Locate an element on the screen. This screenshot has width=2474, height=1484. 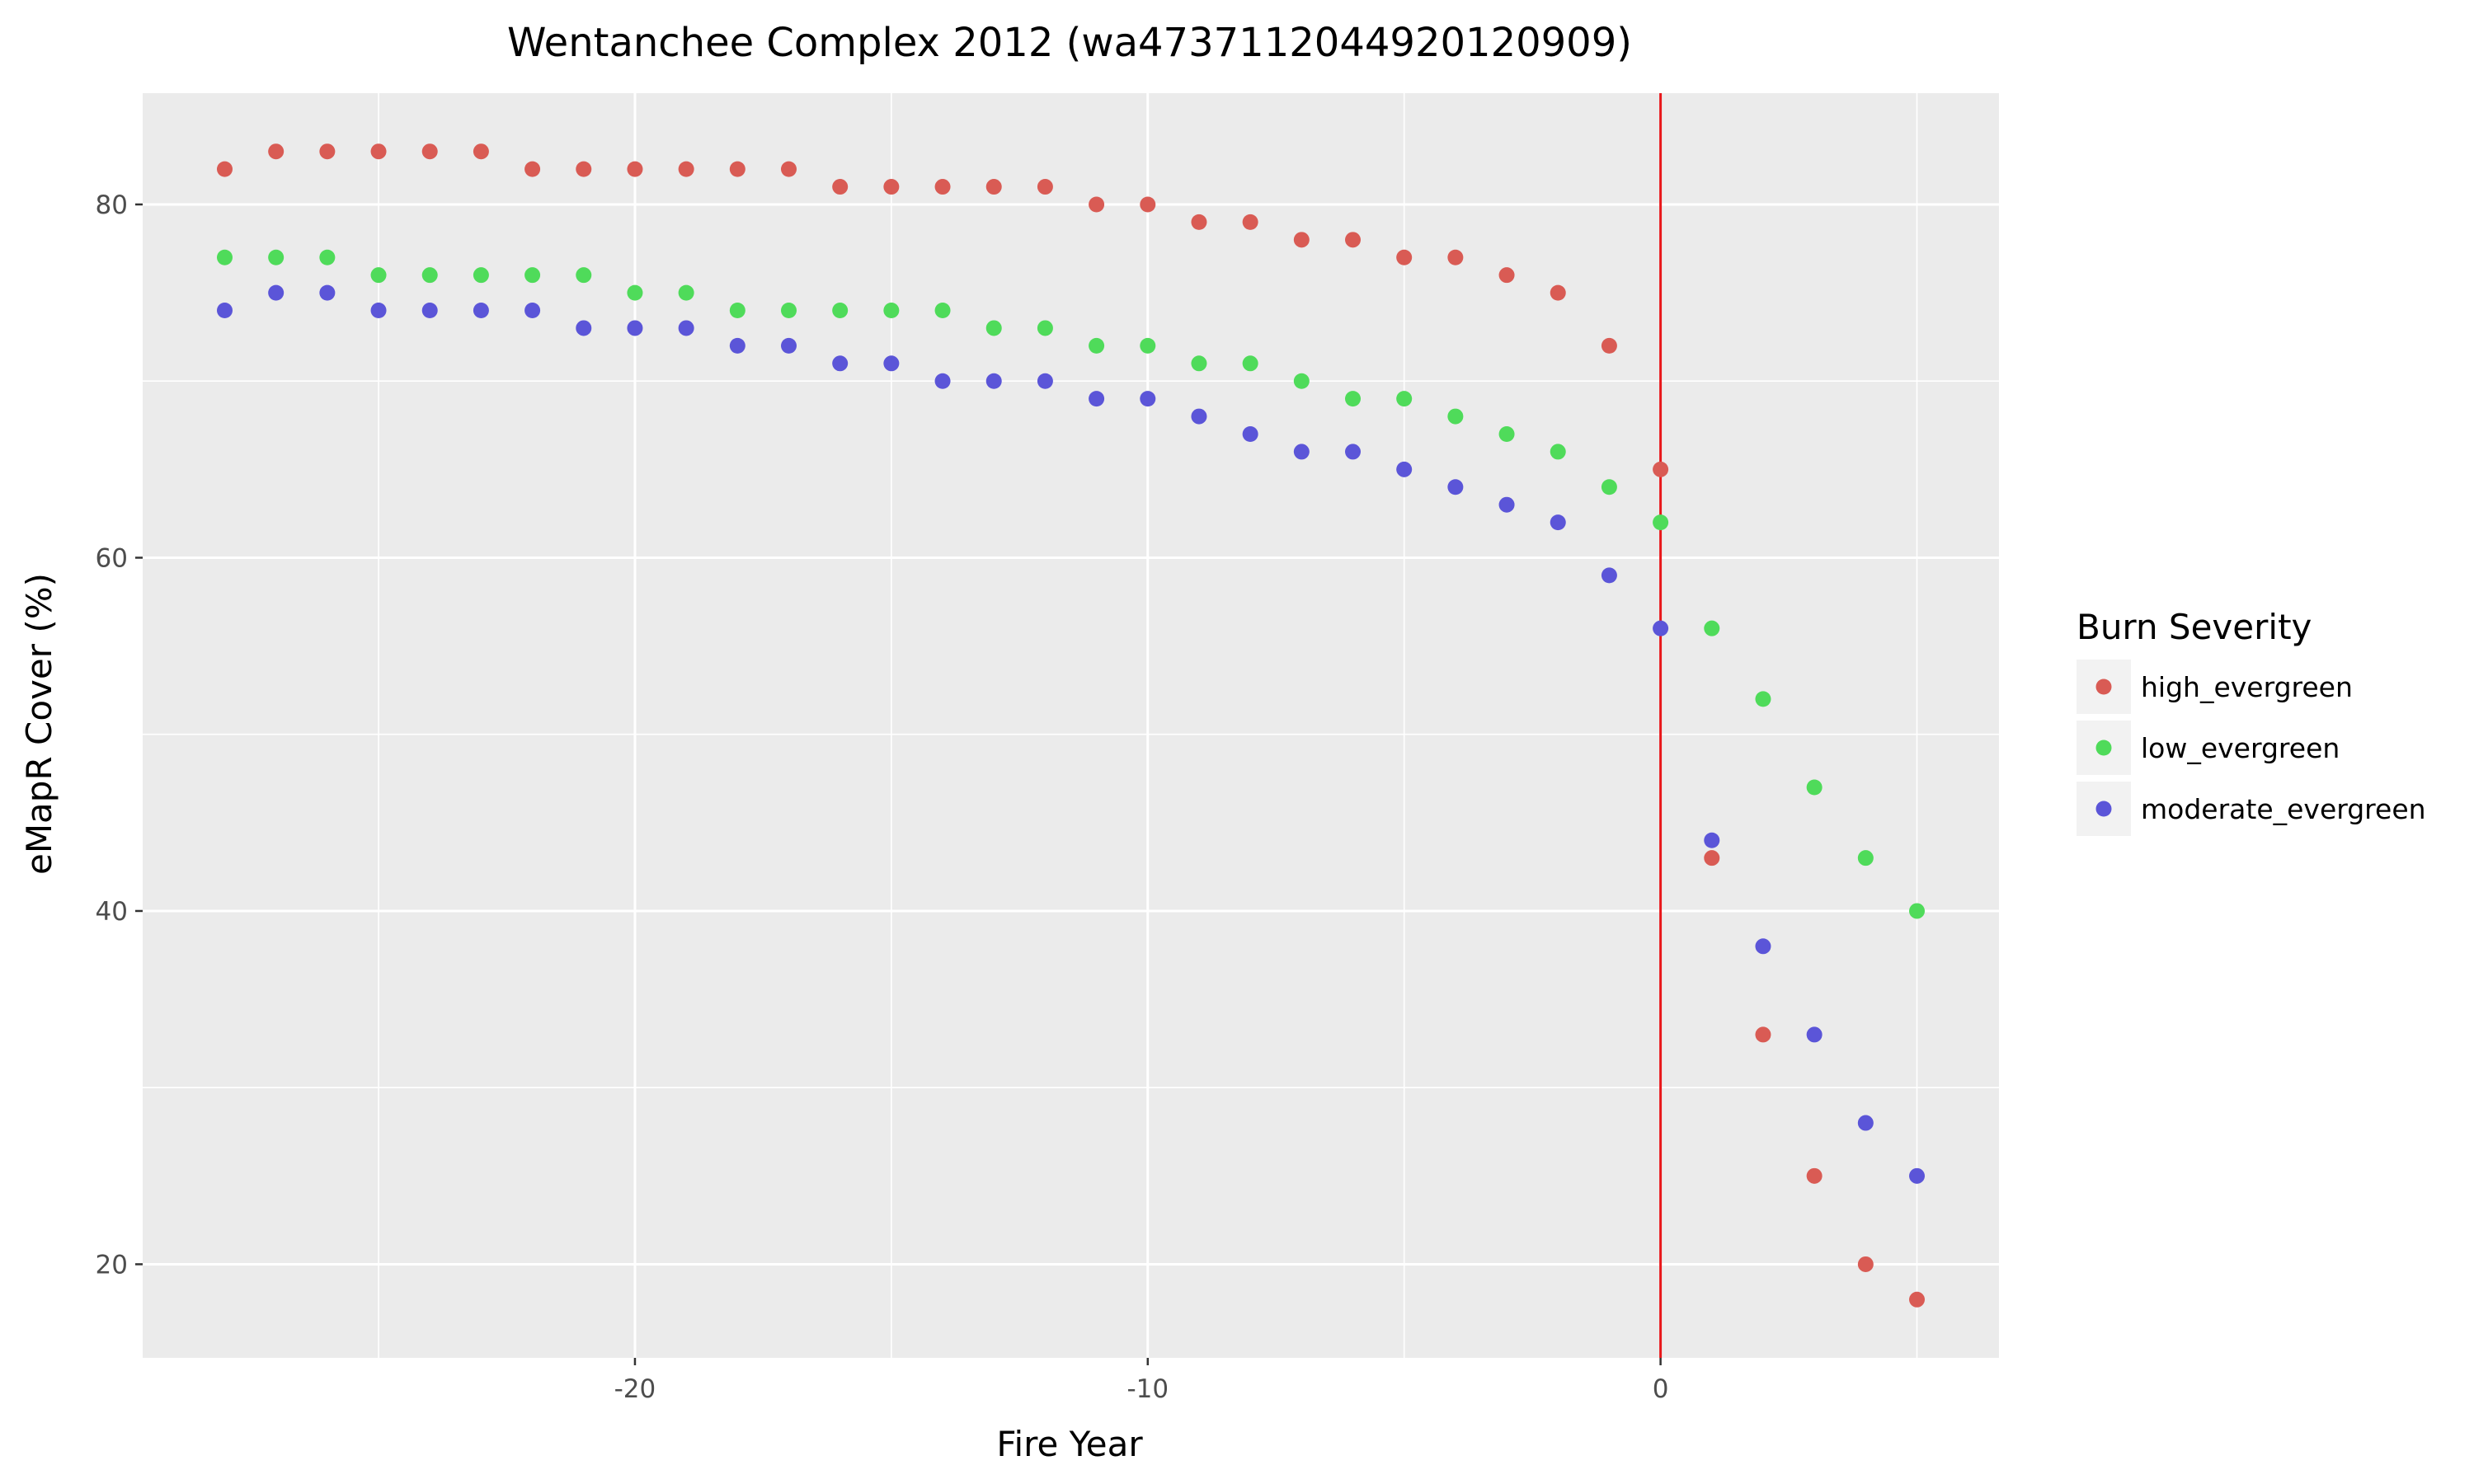
legend-label: low_evergreen is located at coordinates (2240, 748).